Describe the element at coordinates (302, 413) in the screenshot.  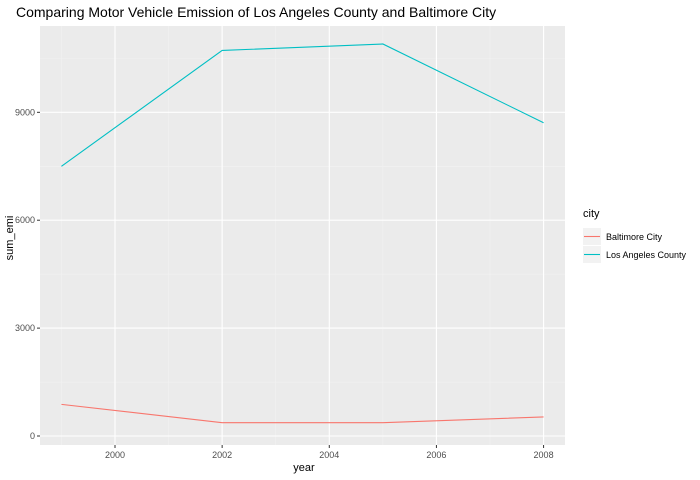
I see `series-line-baltimore-city` at that location.